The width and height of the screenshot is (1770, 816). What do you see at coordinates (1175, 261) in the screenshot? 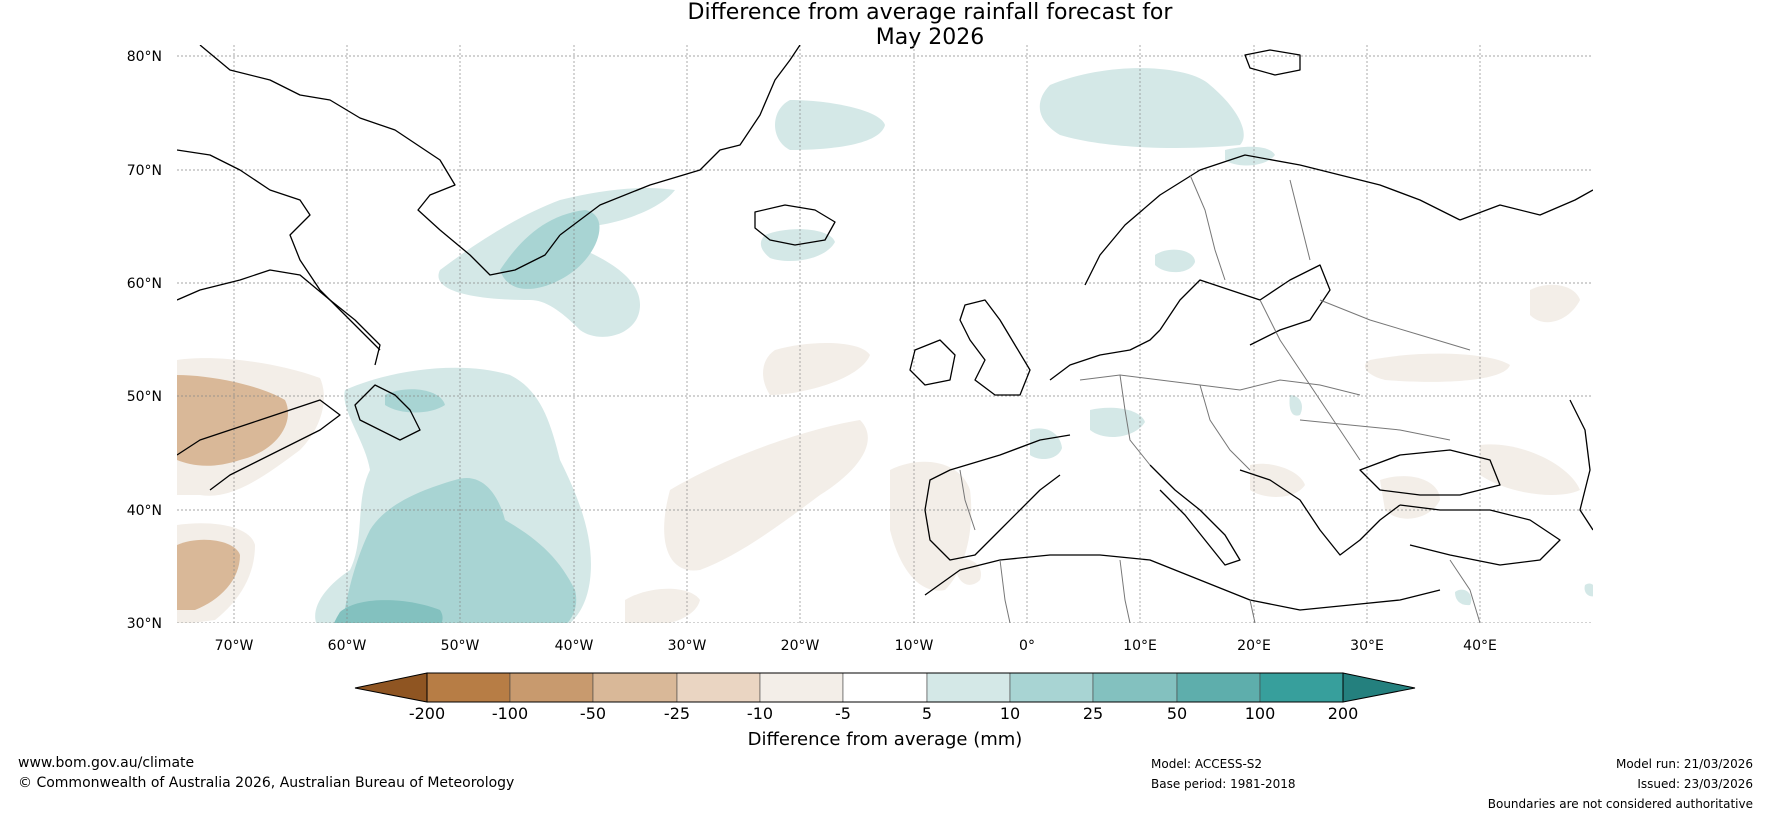
I see `wet-anomaly-scandinavia` at bounding box center [1175, 261].